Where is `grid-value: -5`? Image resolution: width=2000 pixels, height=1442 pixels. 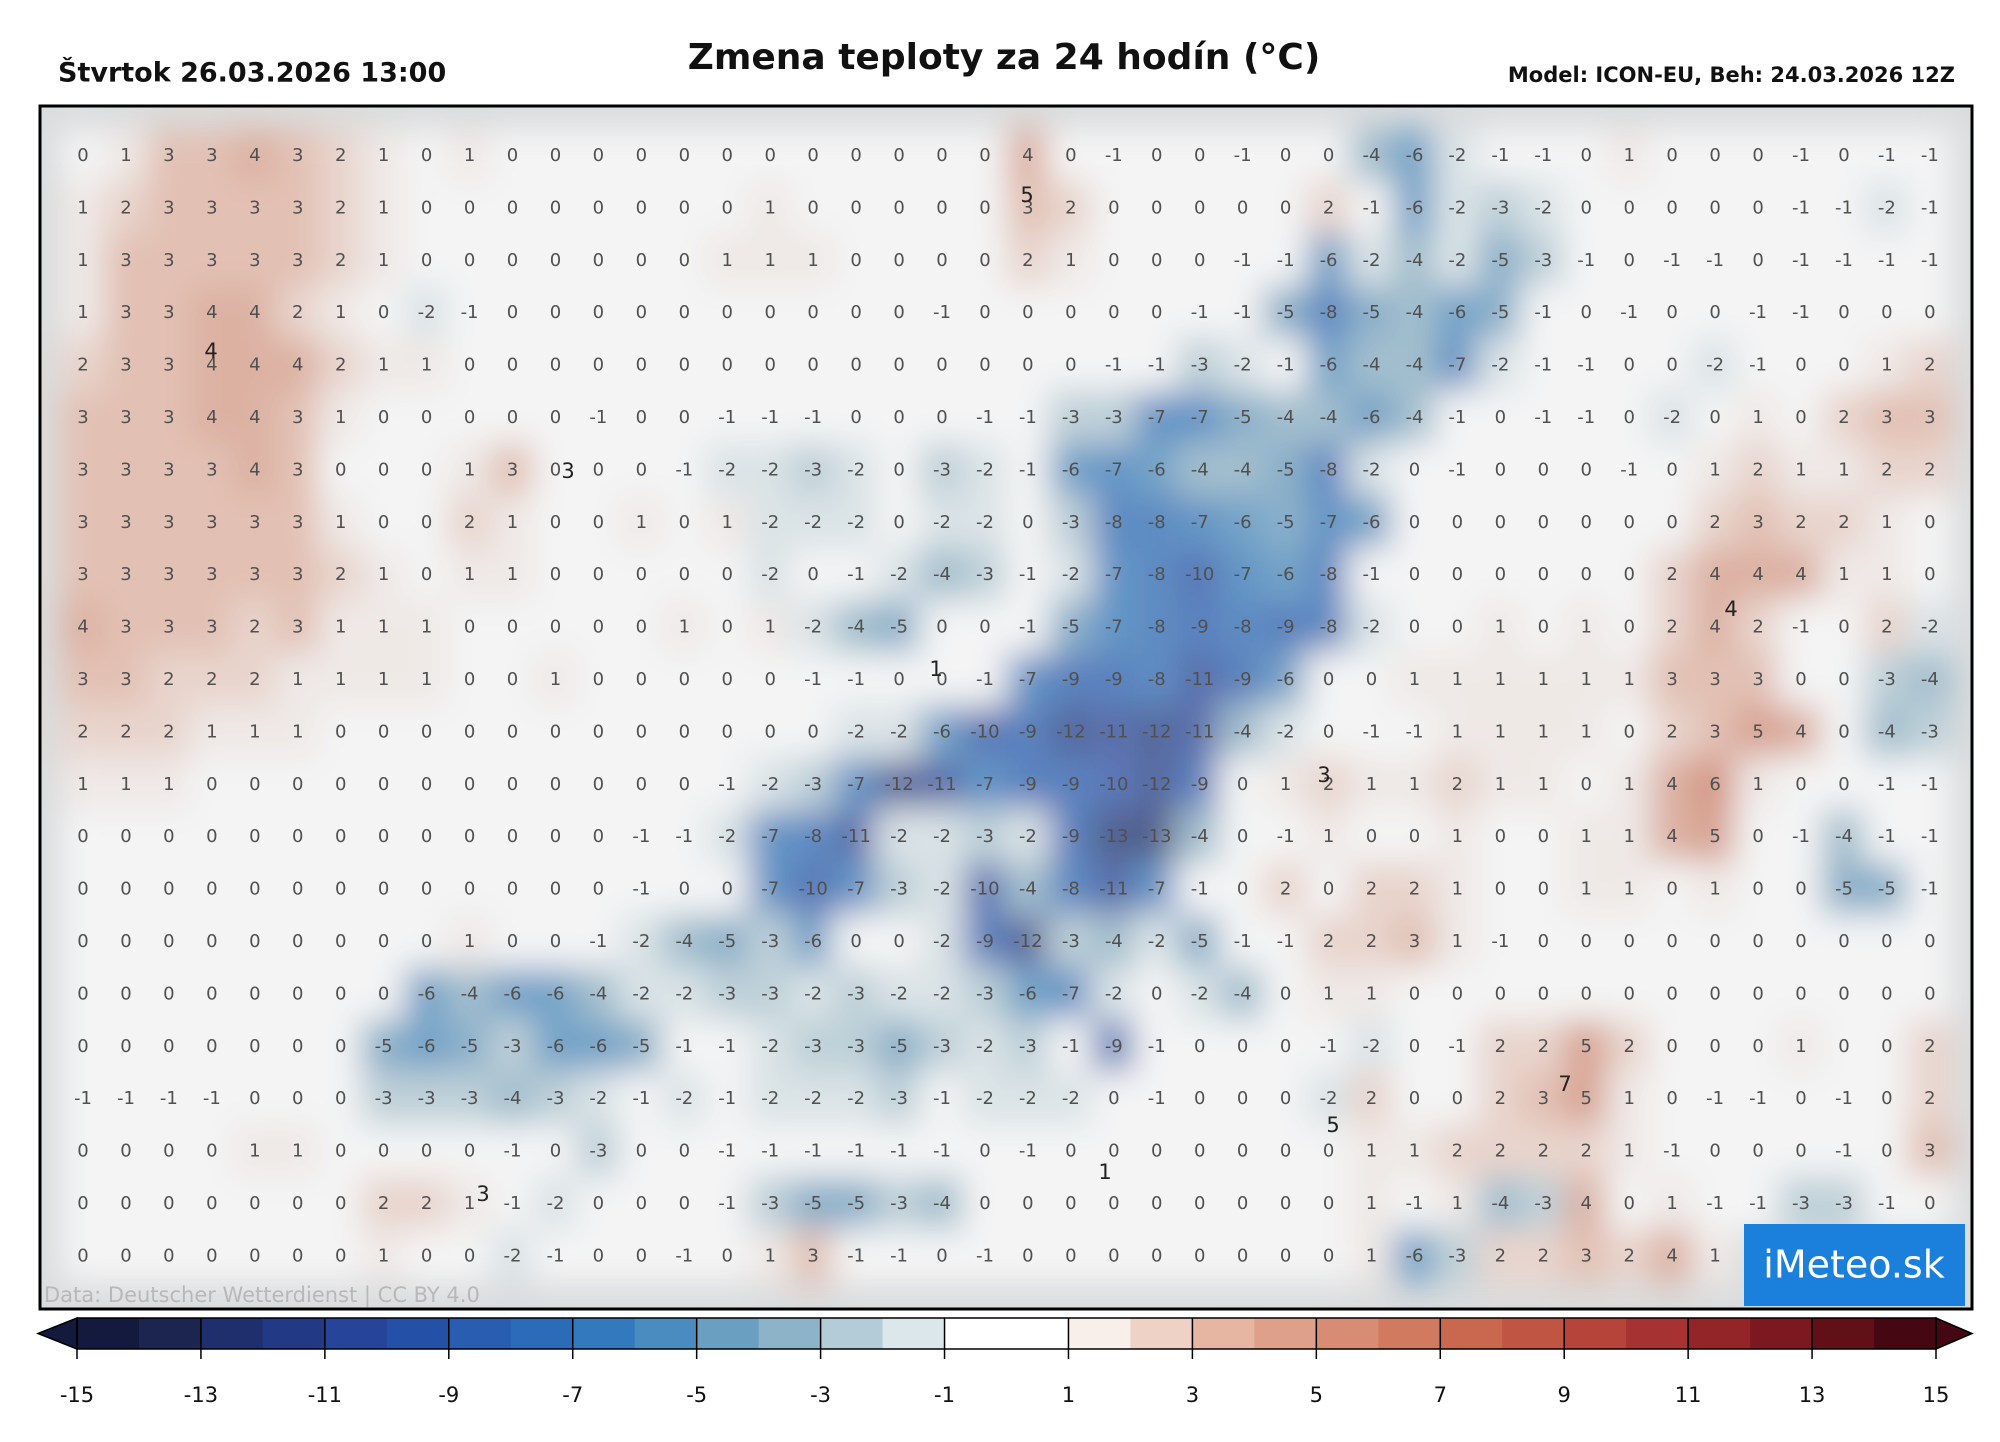 grid-value: -5 is located at coordinates (1500, 312).